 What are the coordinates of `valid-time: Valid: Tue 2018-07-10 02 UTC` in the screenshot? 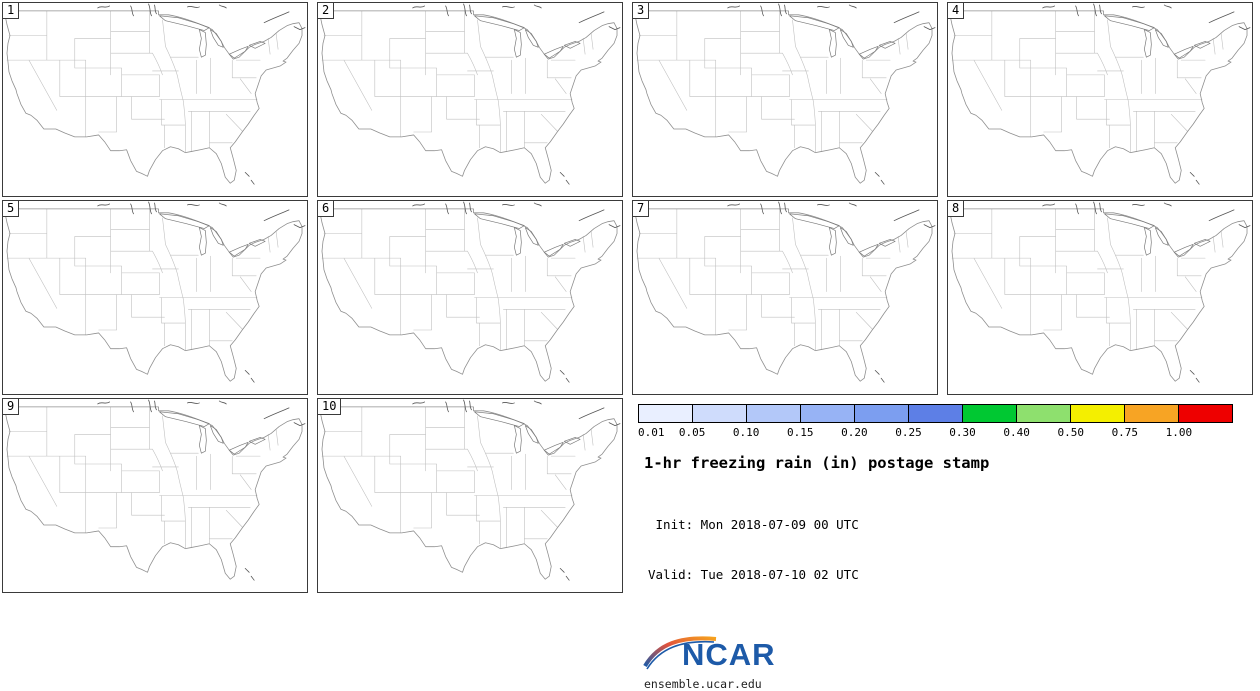 It's located at (753, 575).